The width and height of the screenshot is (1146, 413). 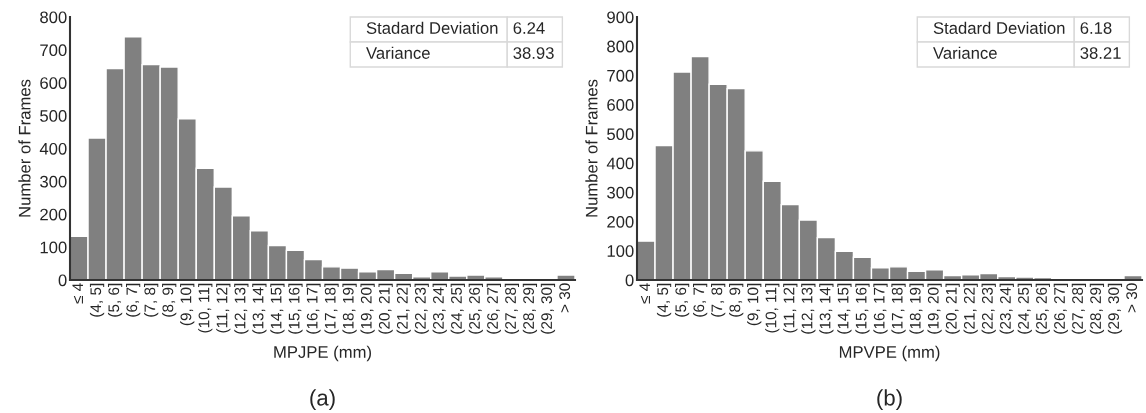 What do you see at coordinates (322, 353) in the screenshot?
I see `x-axis-title: MPJPE (mm)` at bounding box center [322, 353].